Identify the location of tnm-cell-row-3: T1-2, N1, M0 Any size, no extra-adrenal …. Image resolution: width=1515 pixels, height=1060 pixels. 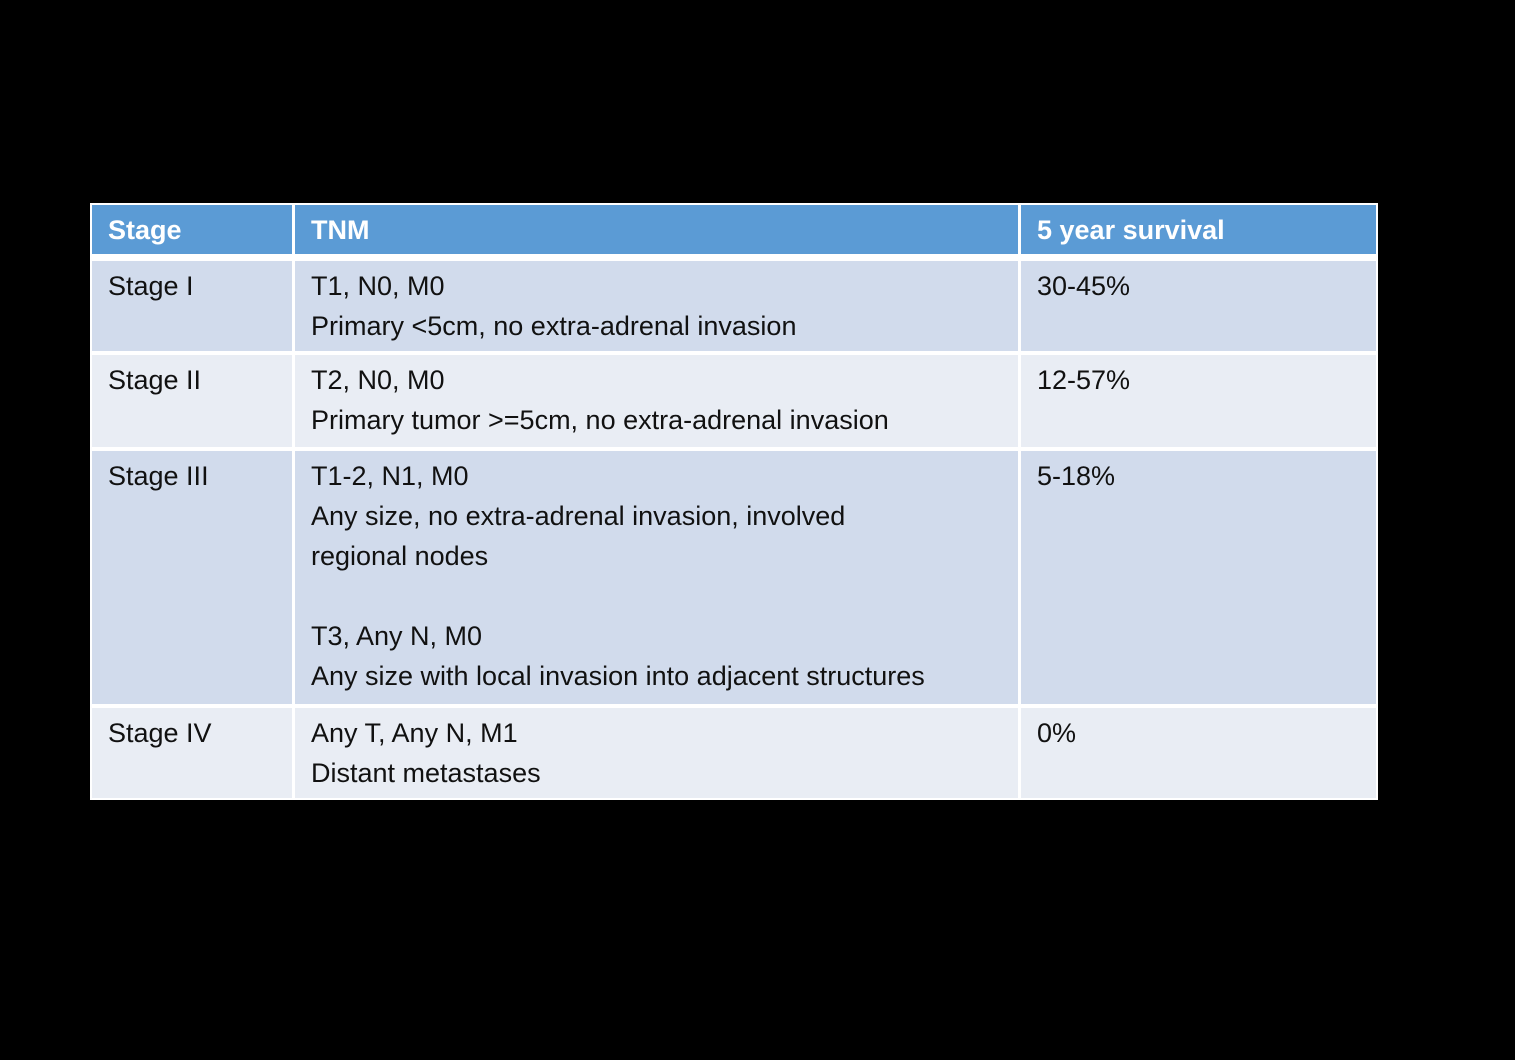
(656, 577).